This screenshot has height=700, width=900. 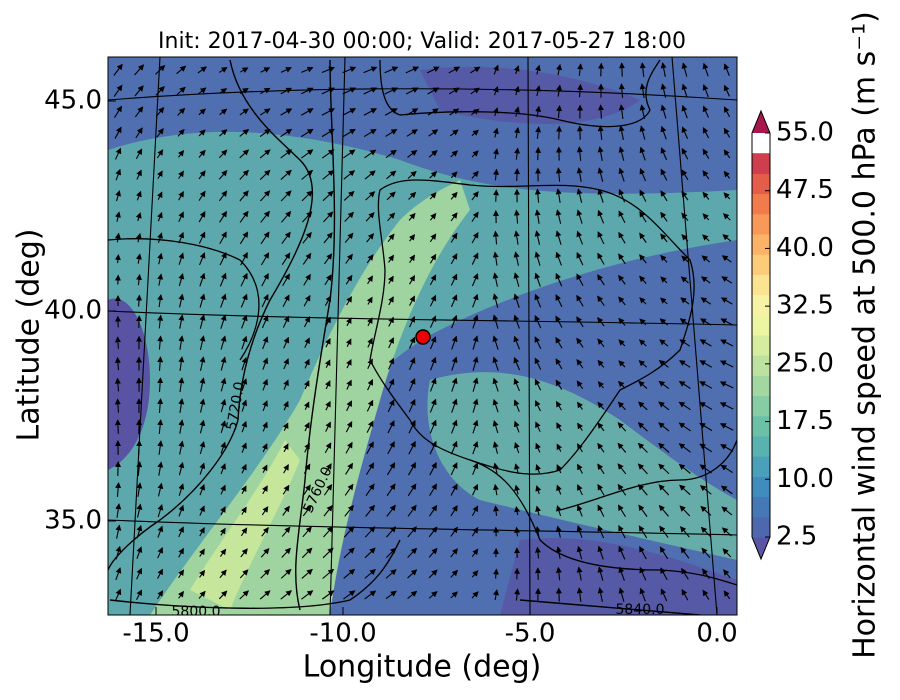 I want to click on x-tick-label: -15.0, so click(x=155, y=634).